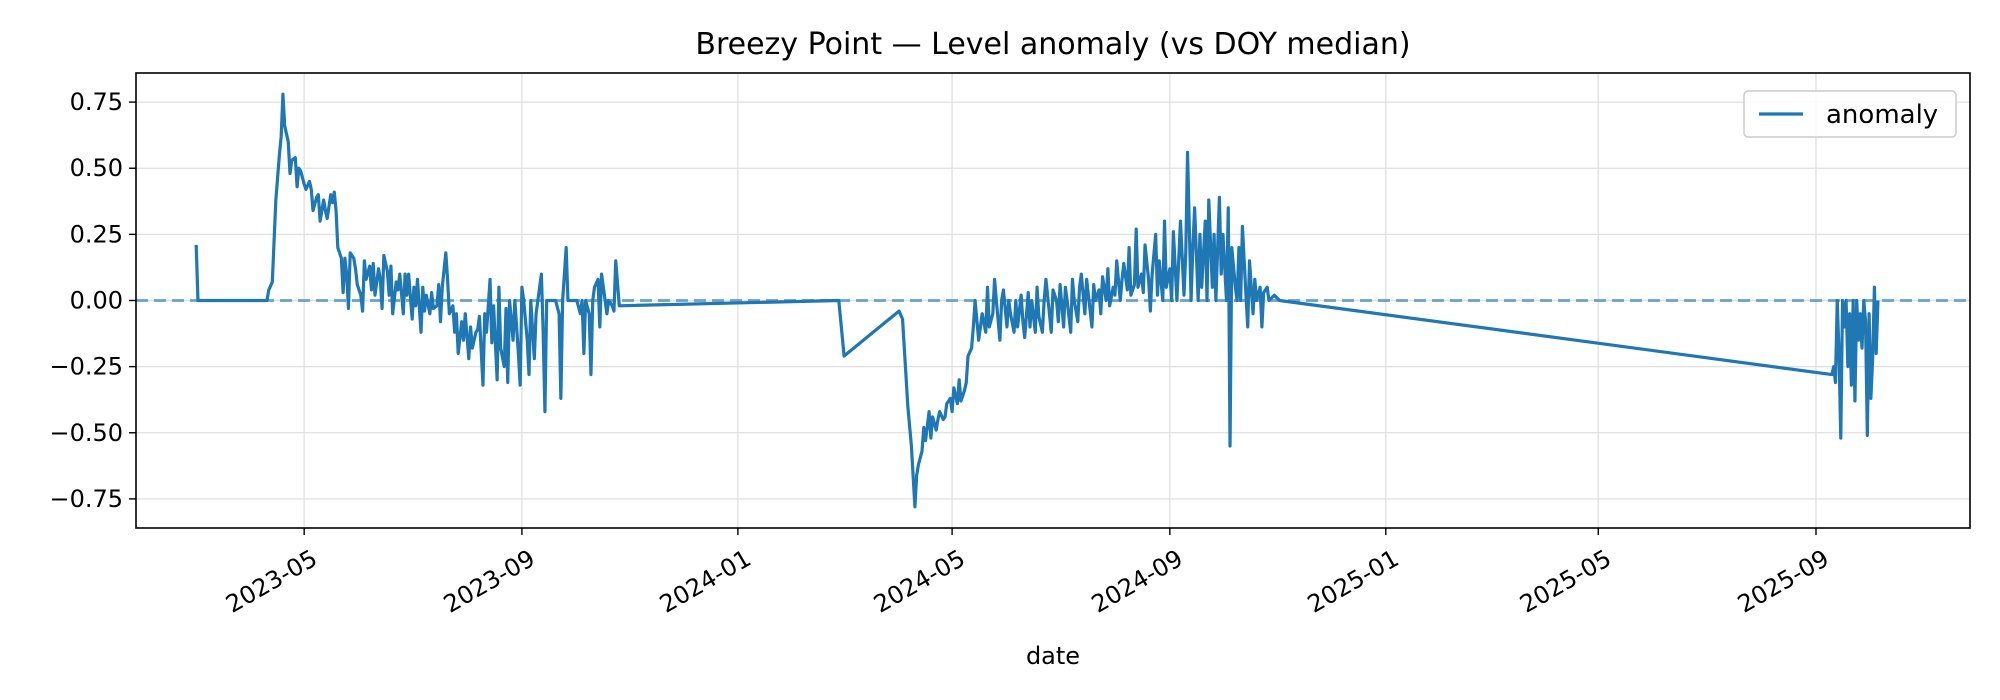 The height and width of the screenshot is (700, 2000). I want to click on legend-box, so click(1850, 114).